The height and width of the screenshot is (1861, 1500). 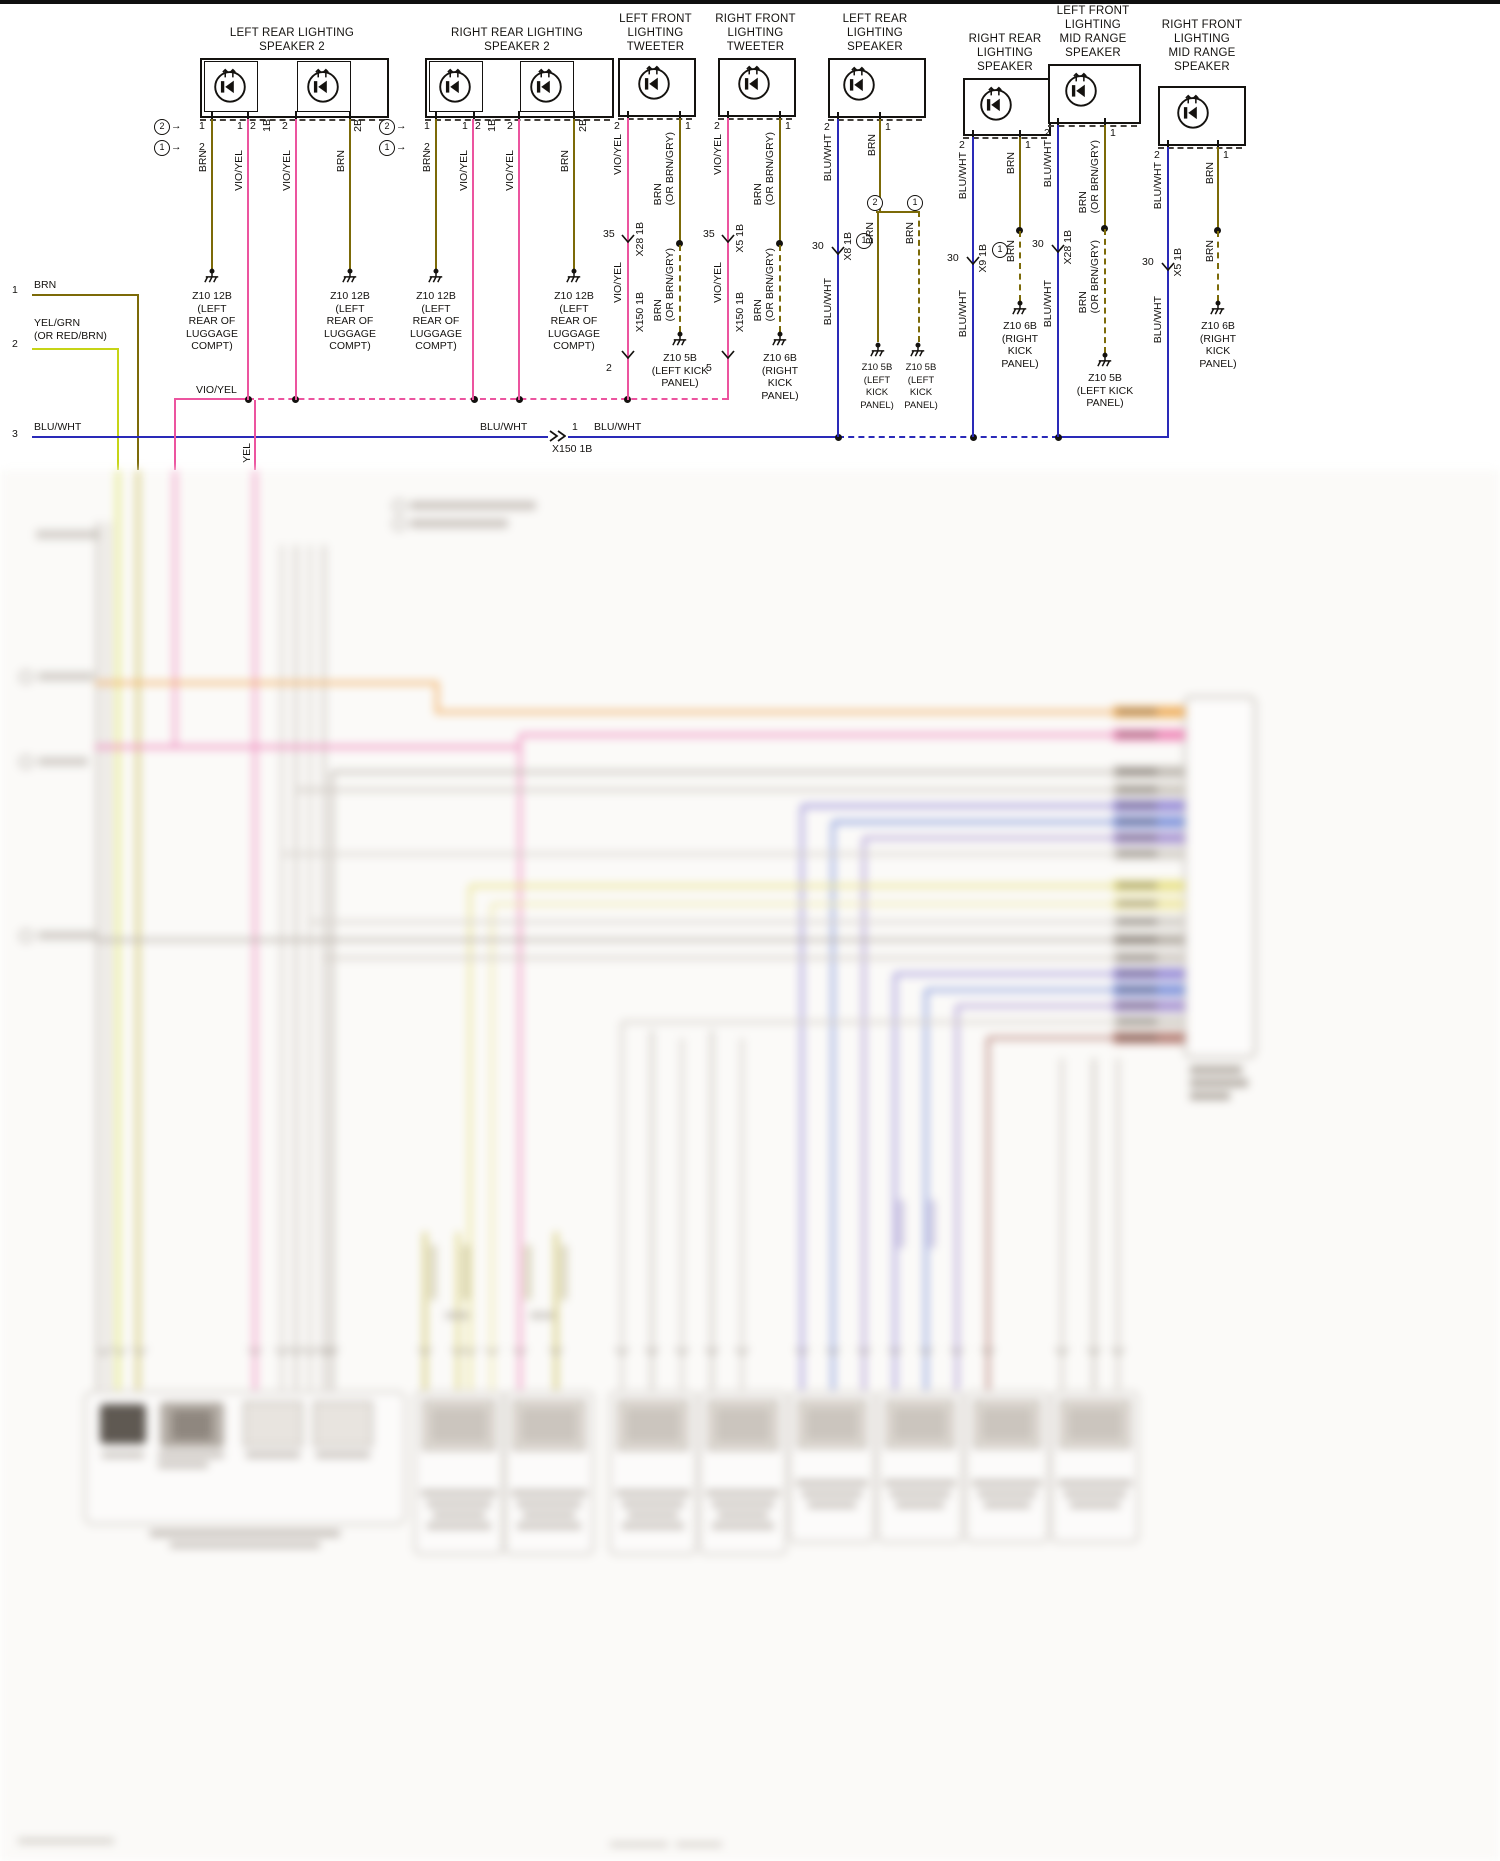 I want to click on top-border, so click(x=750, y=2).